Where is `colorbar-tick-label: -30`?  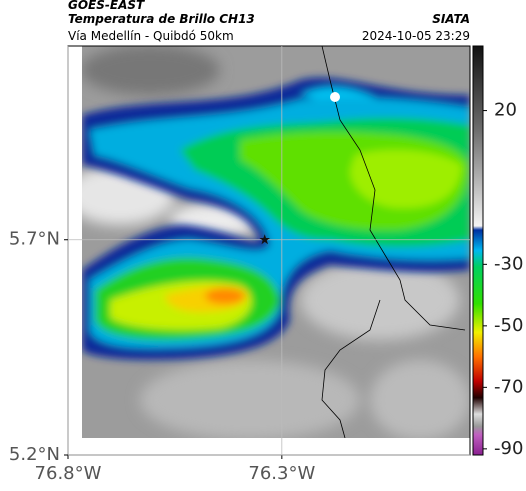
colorbar-tick-label: -30 is located at coordinates (508, 263).